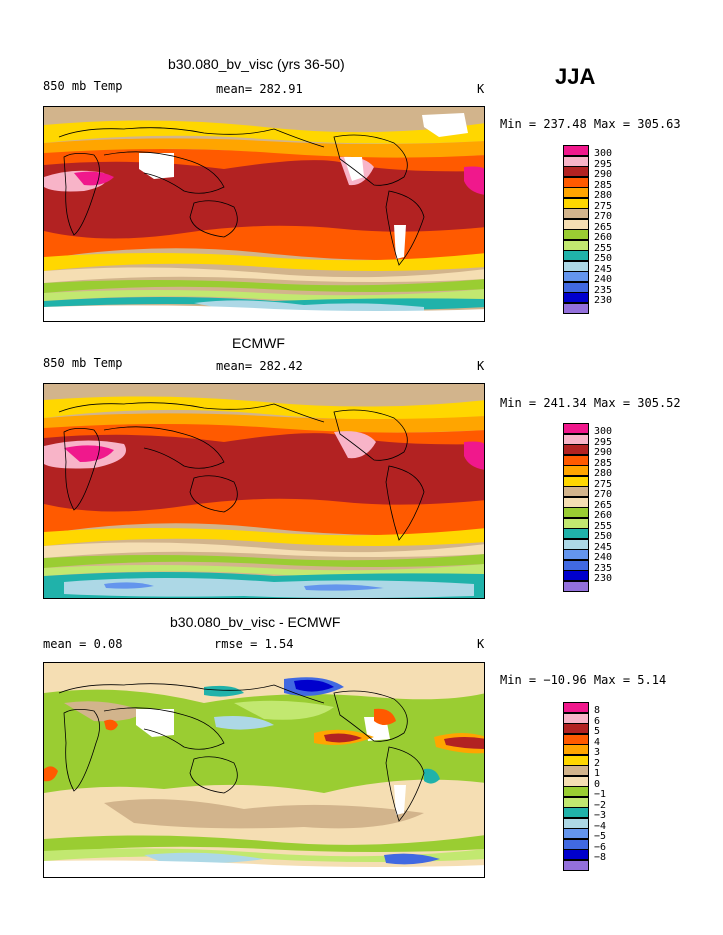  Describe the element at coordinates (600, 826) in the screenshot. I see `legend-label: −4` at that location.